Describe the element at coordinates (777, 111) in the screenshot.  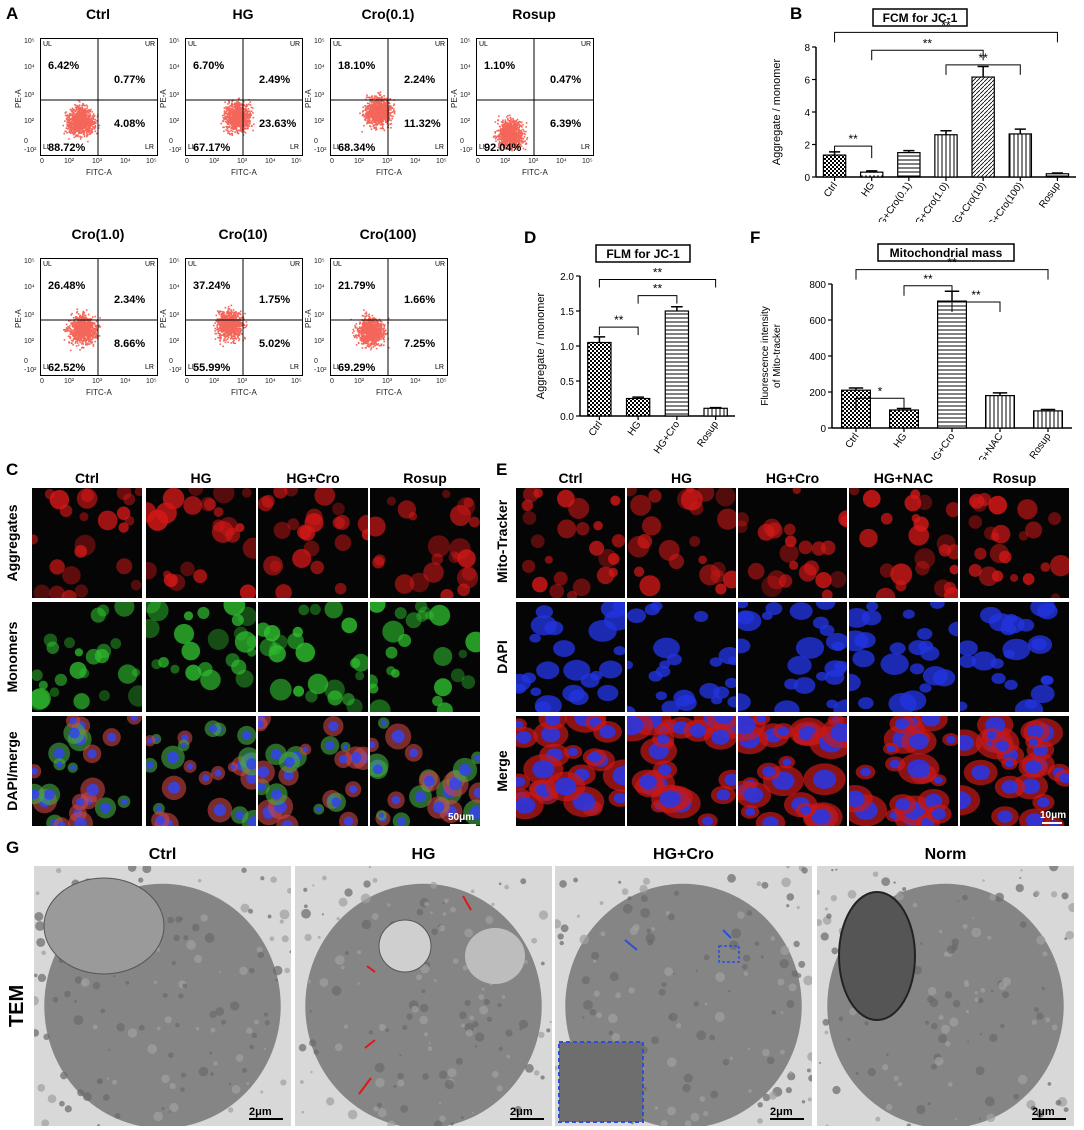
I see `y-axis-label: Aggregate / monomer` at that location.